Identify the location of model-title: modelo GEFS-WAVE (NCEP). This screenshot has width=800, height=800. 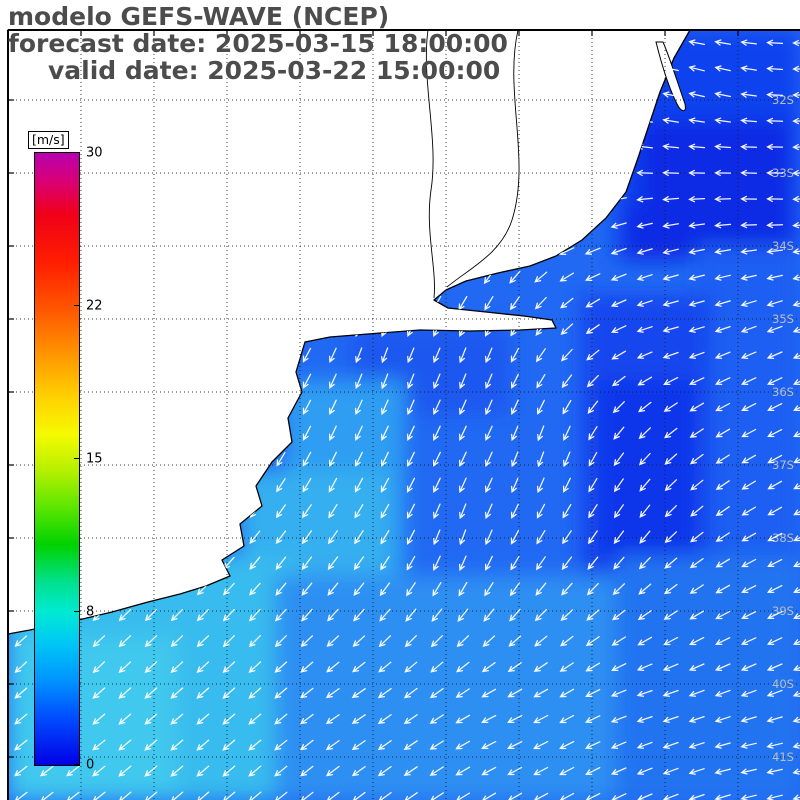
(199, 16).